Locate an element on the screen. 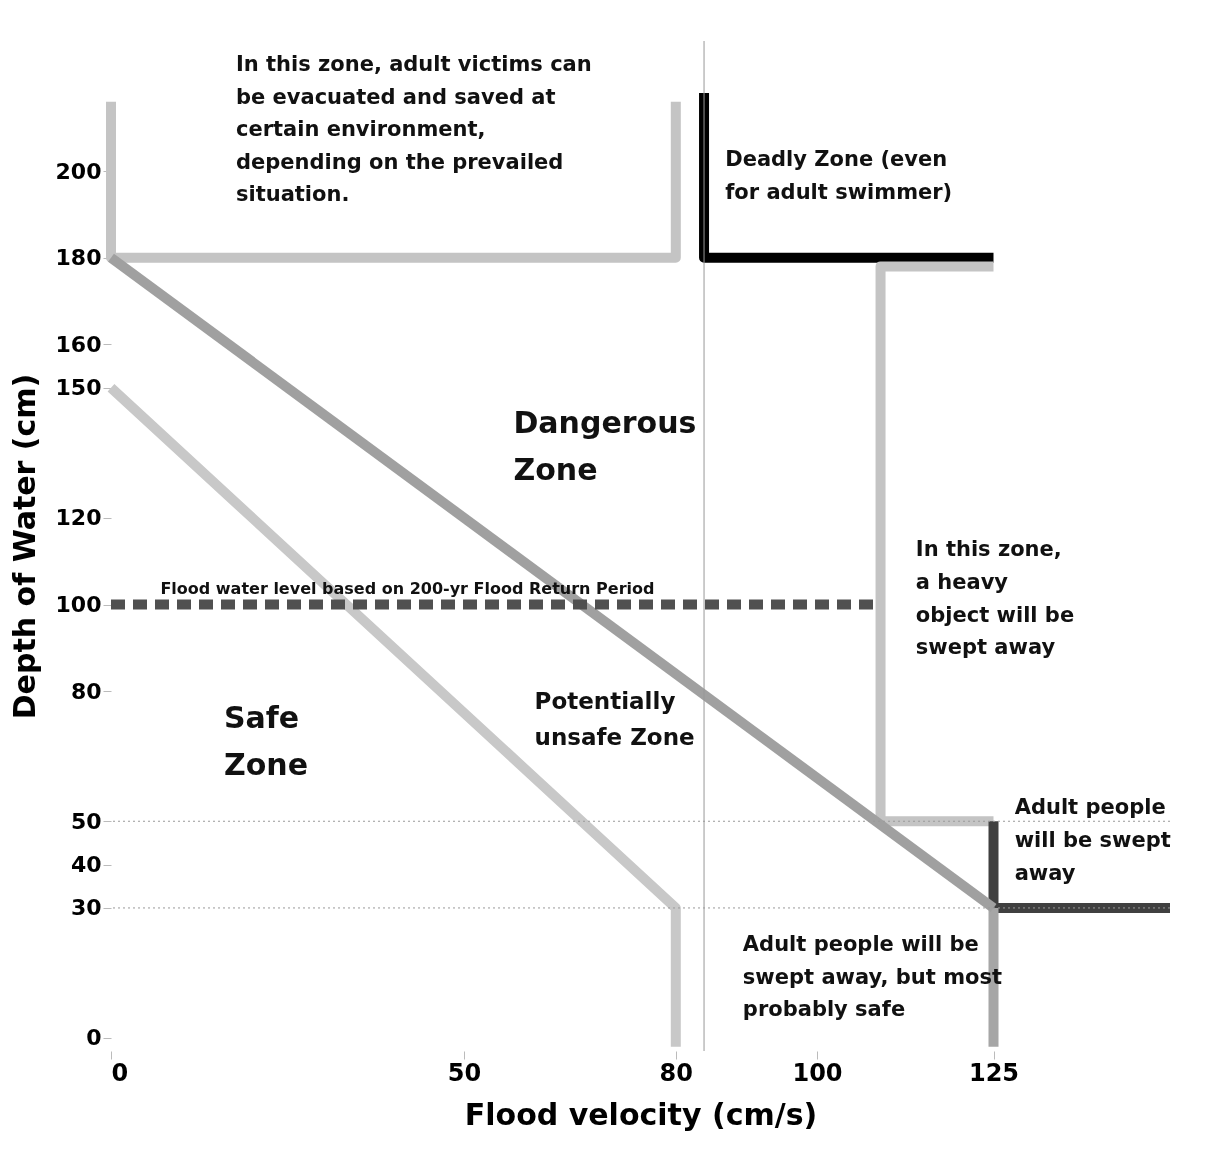  y-axis-title: Depth of Water (cm) is located at coordinates (24, 546).